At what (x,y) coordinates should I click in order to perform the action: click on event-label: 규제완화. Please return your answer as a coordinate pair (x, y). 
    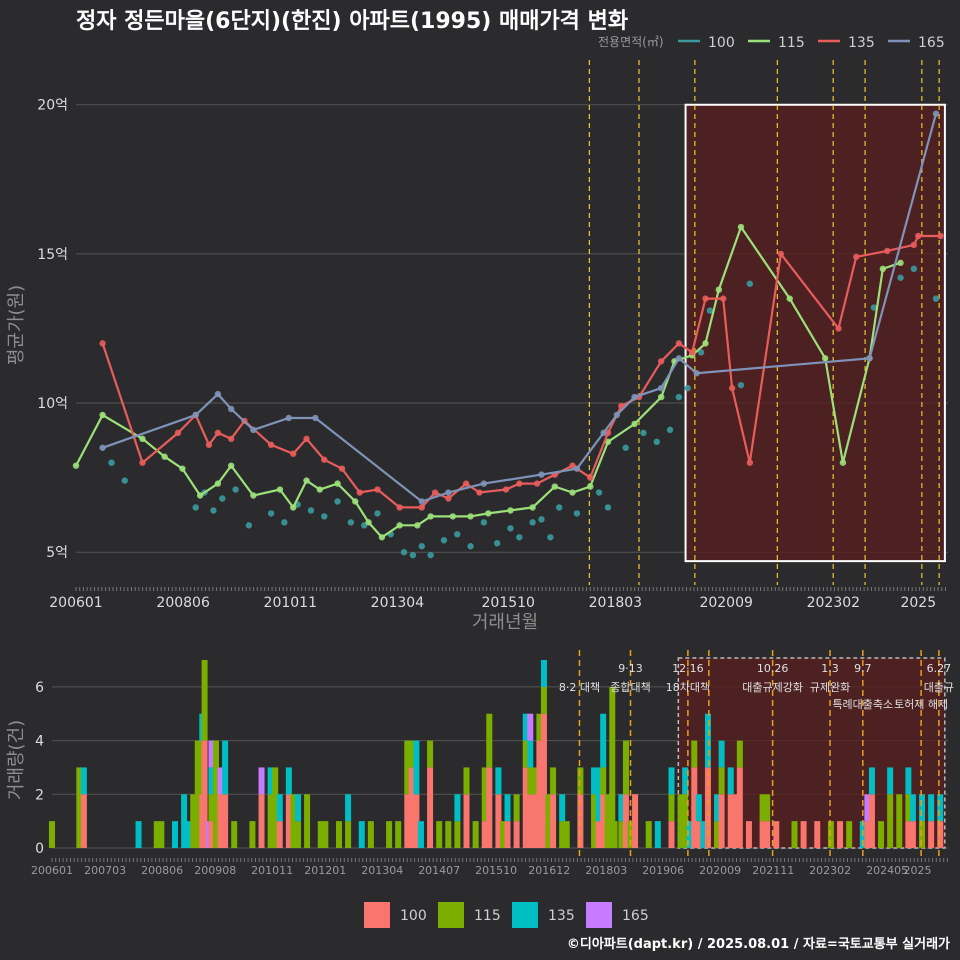
    Looking at the image, I should click on (830, 687).